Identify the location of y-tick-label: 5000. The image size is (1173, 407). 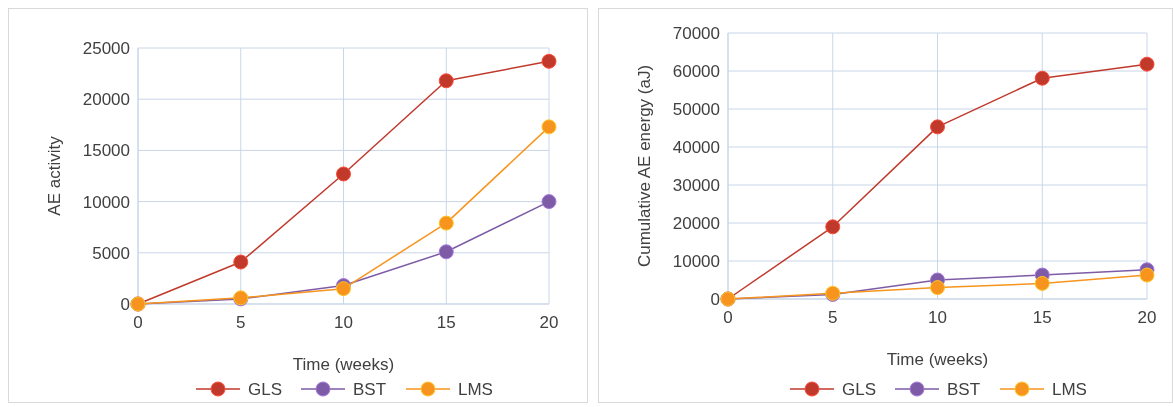
(111, 253).